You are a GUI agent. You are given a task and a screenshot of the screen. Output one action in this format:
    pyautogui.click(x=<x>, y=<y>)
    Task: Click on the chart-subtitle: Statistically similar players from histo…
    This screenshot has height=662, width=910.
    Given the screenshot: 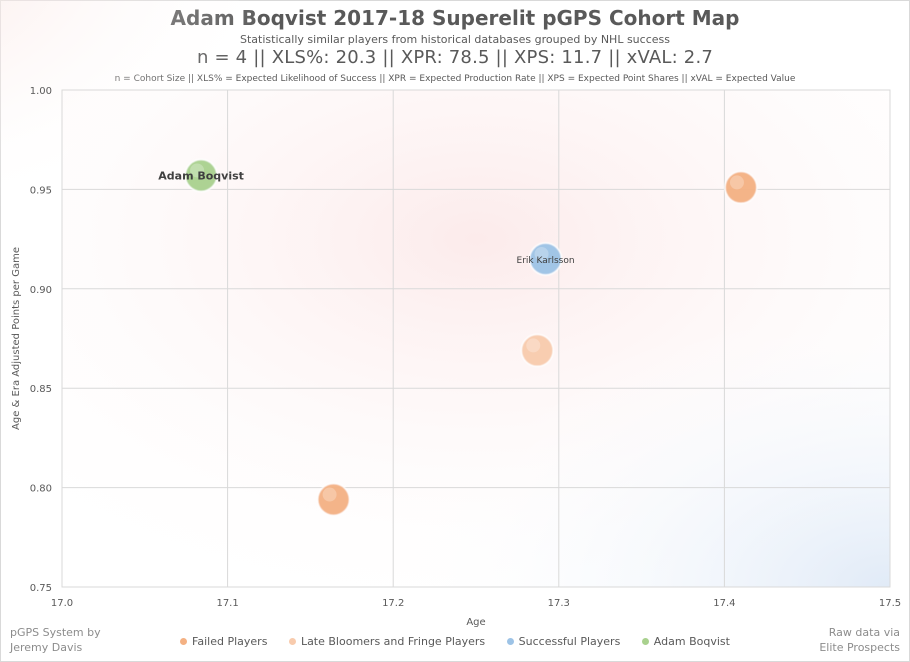 What is the action you would take?
    pyautogui.click(x=455, y=39)
    